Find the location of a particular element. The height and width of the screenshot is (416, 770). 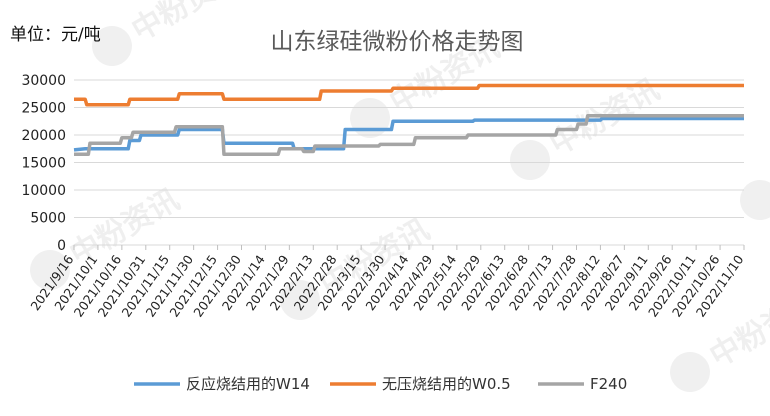

legend-label: F240 is located at coordinates (608, 384).